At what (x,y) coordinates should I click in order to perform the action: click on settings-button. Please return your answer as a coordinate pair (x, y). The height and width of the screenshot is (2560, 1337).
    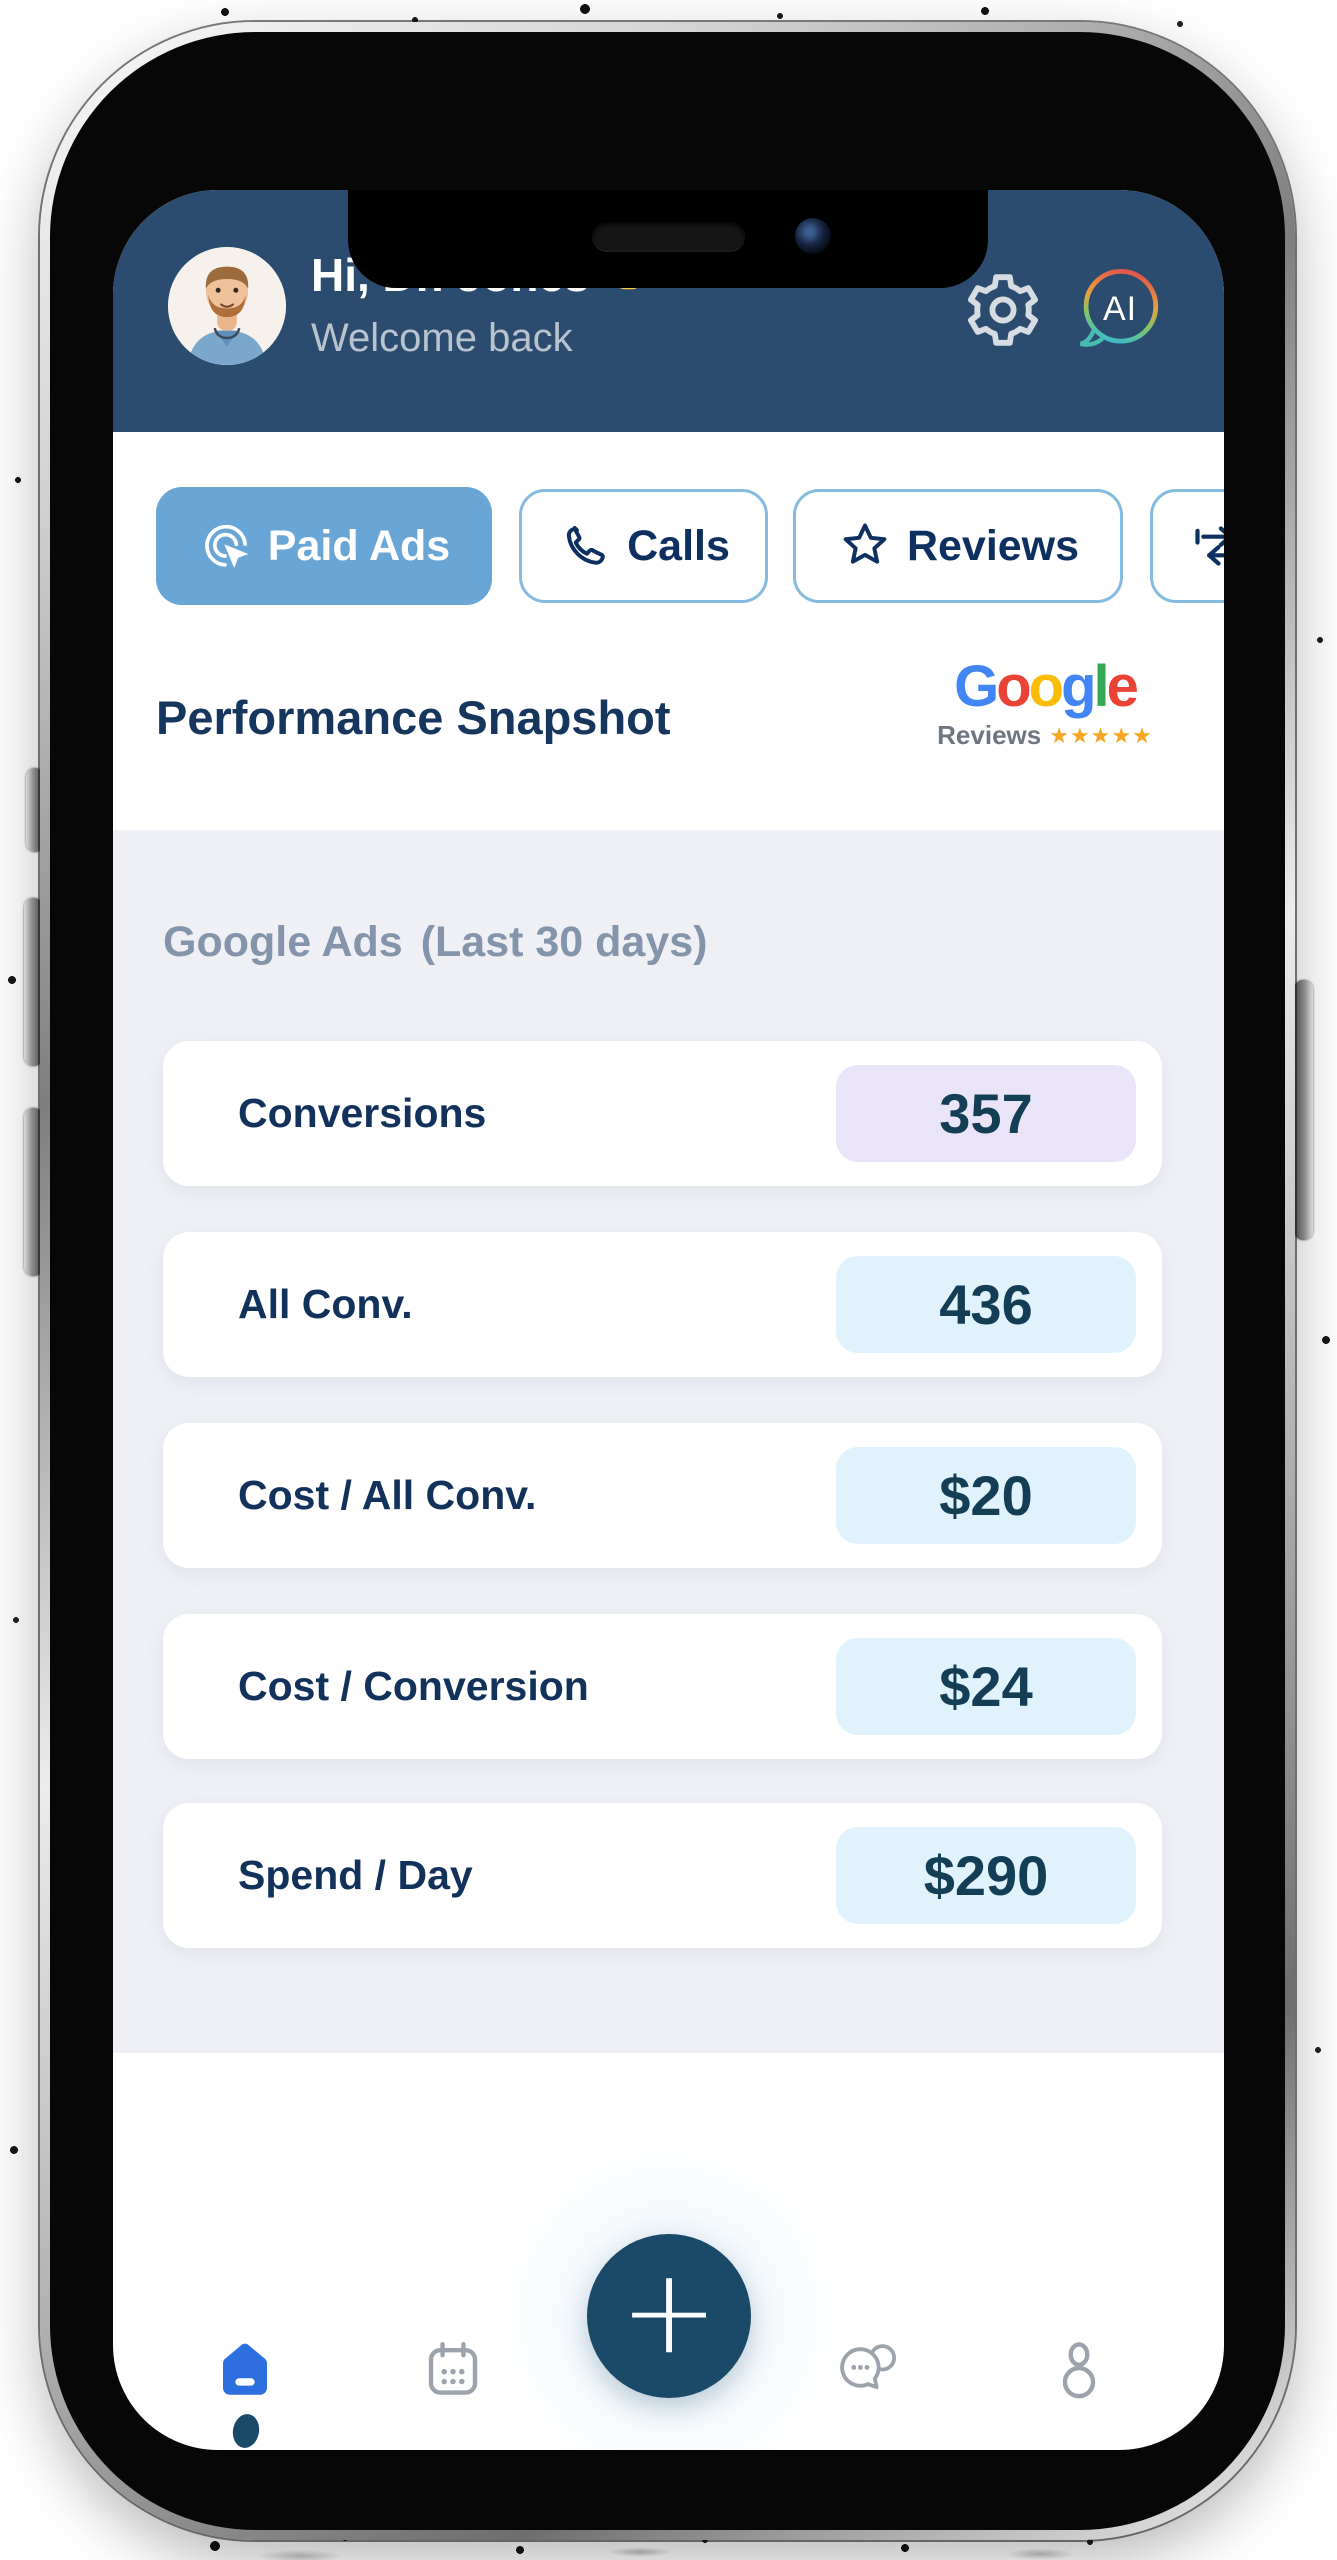
    Looking at the image, I should click on (1003, 310).